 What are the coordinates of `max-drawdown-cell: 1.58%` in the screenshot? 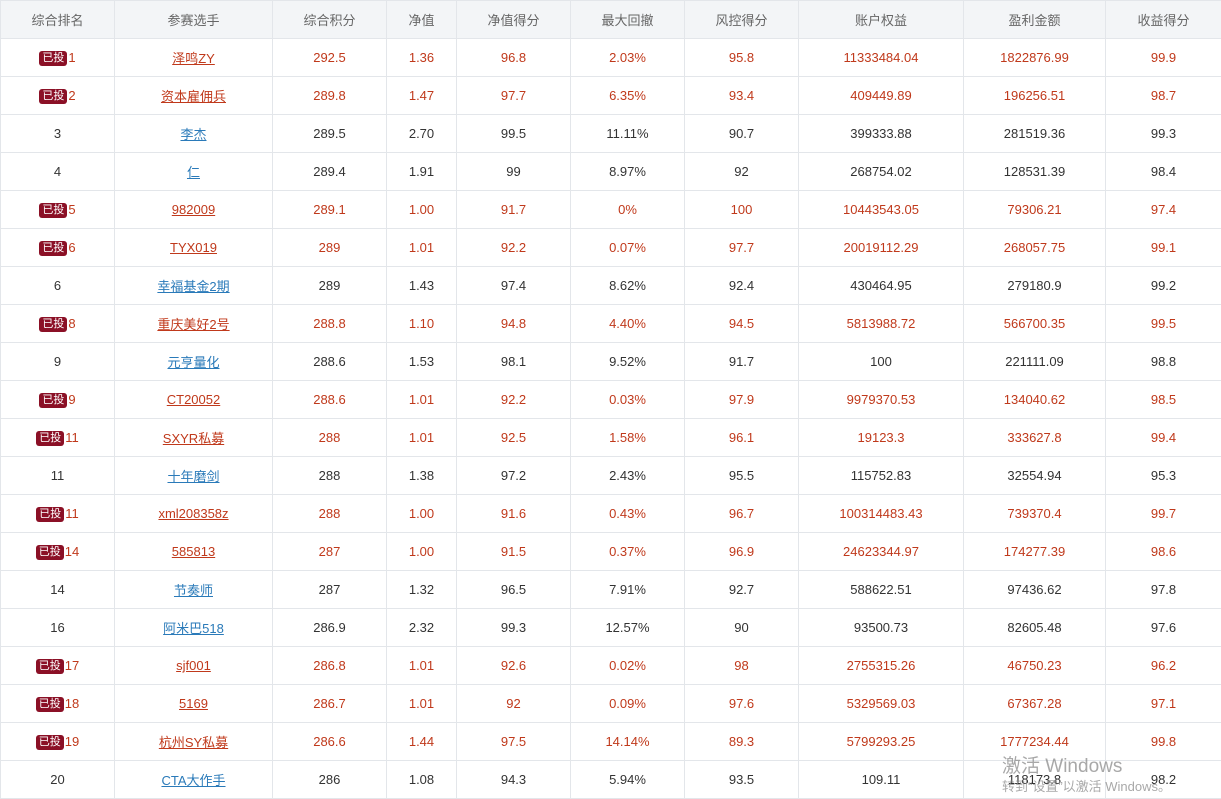 It's located at (628, 438).